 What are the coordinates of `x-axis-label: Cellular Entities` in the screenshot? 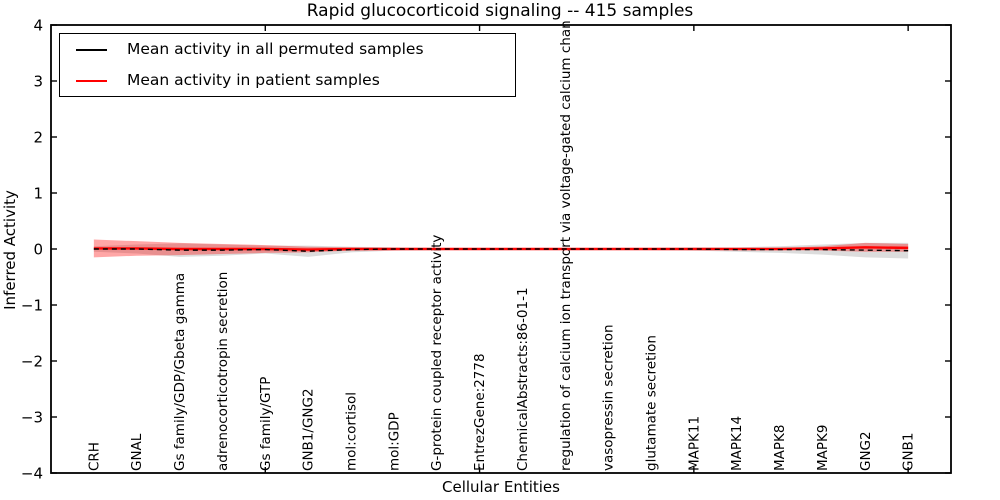 It's located at (501, 487).